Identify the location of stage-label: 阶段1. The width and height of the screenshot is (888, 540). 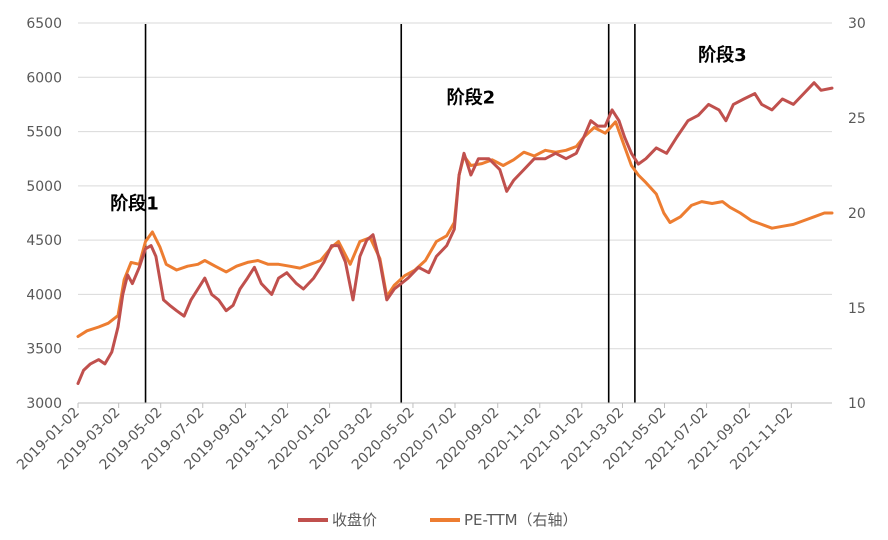
(134, 204).